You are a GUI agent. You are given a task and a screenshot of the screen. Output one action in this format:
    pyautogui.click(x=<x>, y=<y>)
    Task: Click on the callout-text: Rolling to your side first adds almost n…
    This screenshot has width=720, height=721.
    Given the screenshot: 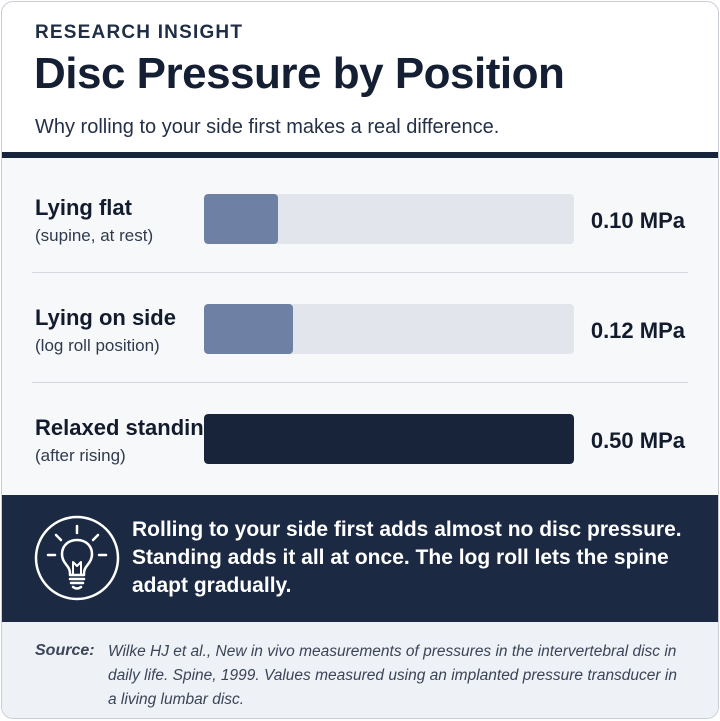 What is the action you would take?
    pyautogui.click(x=407, y=557)
    